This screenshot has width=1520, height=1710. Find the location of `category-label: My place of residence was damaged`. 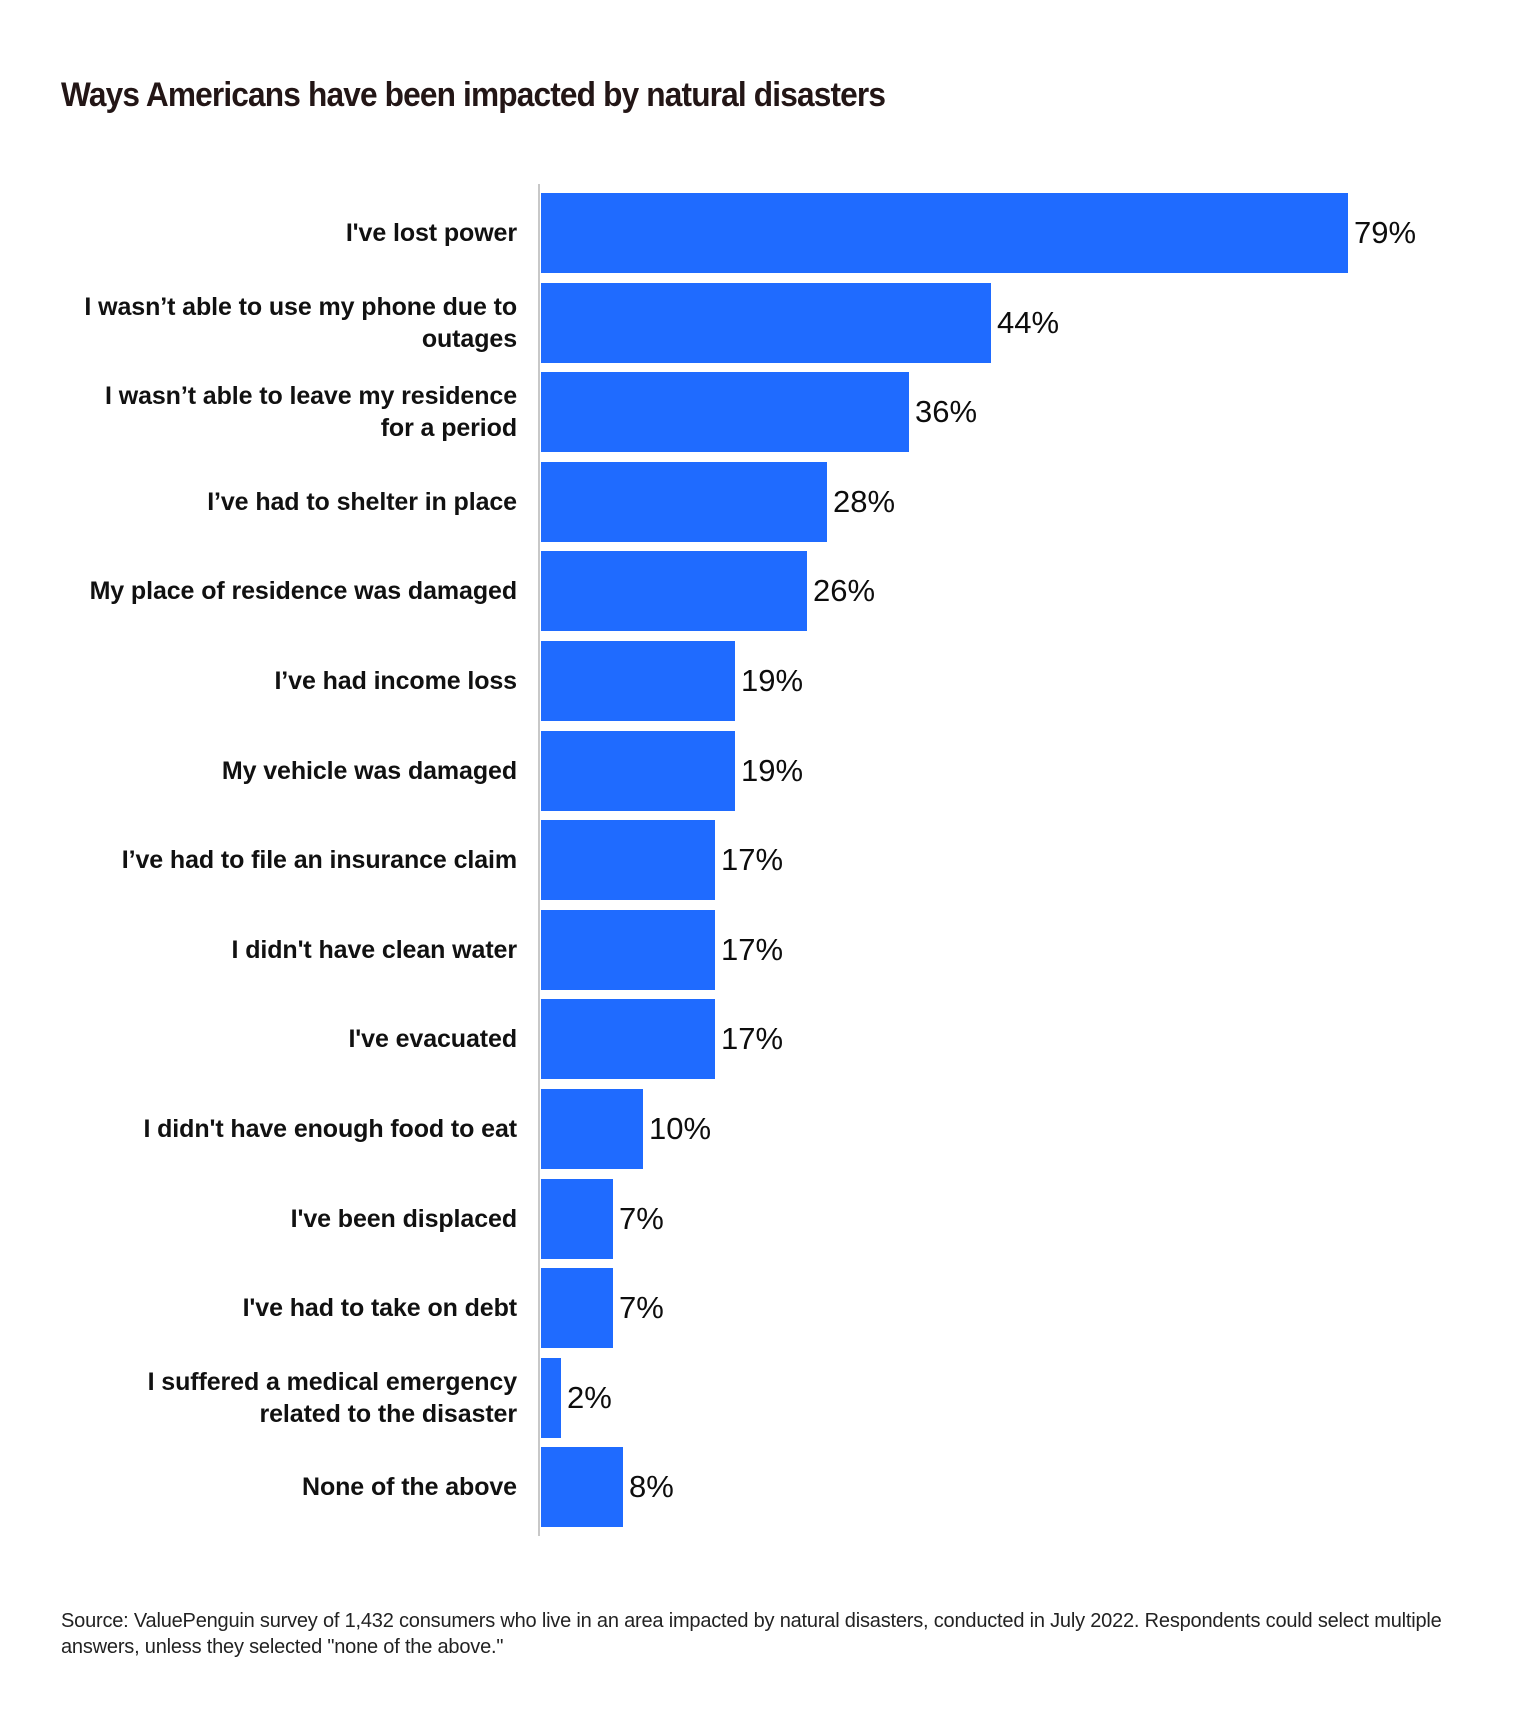

category-label: My place of residence was damaged is located at coordinates (282, 591).